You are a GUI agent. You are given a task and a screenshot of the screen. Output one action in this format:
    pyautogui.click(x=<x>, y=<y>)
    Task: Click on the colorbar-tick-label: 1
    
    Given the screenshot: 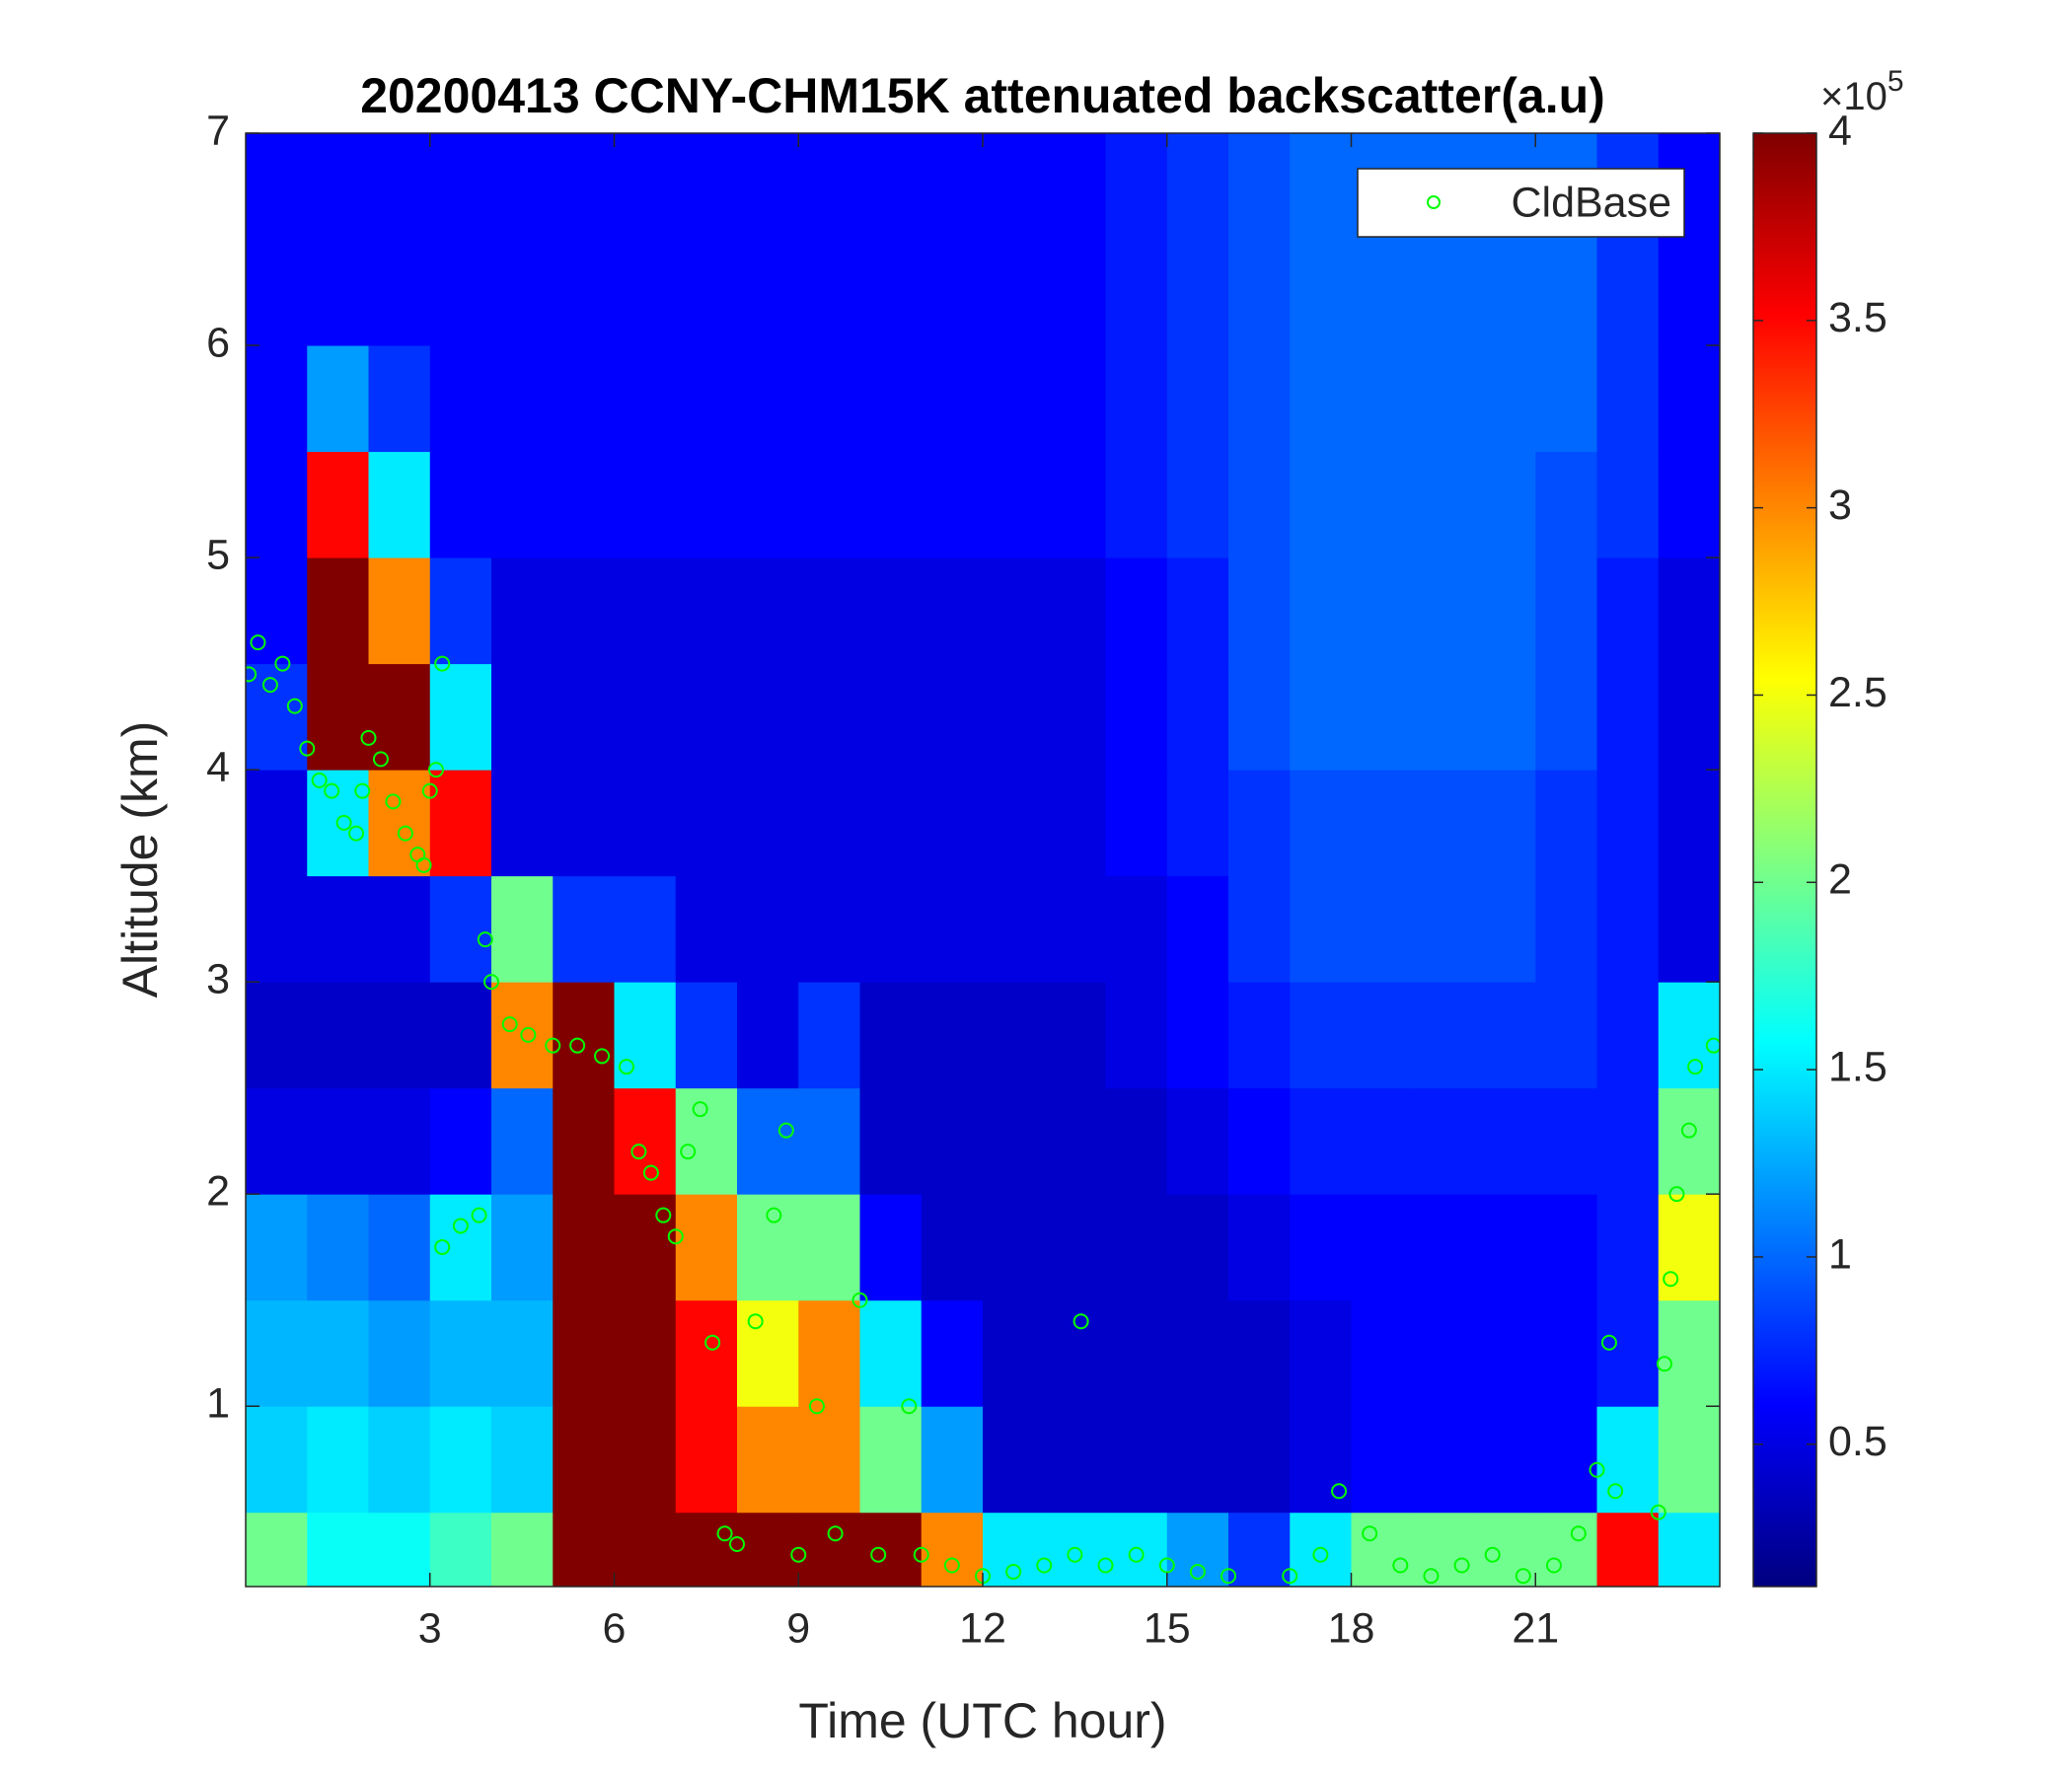 What is the action you would take?
    pyautogui.click(x=1840, y=1254)
    